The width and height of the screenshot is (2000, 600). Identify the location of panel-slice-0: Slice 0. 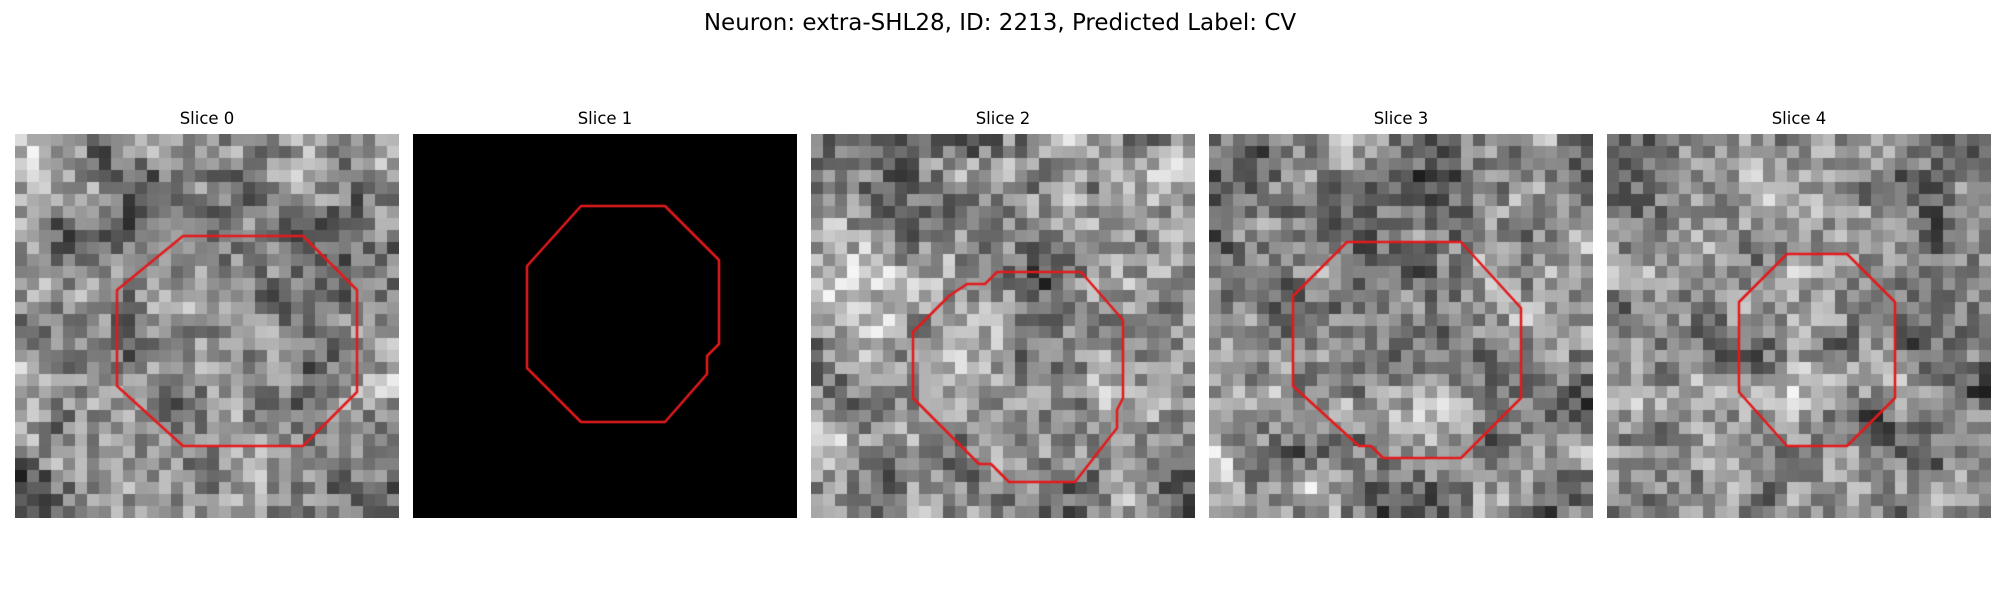
(207, 313).